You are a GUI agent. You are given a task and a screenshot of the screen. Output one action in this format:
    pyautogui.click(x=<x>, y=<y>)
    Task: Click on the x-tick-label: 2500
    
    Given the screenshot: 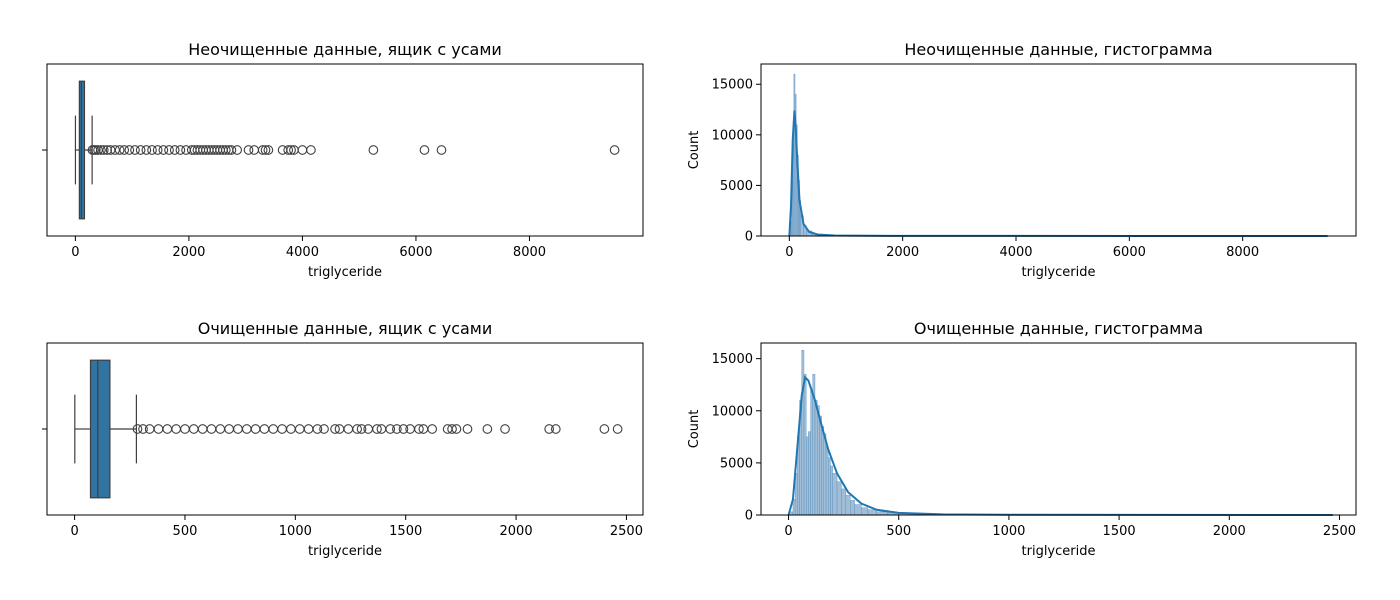 What is the action you would take?
    pyautogui.click(x=626, y=531)
    